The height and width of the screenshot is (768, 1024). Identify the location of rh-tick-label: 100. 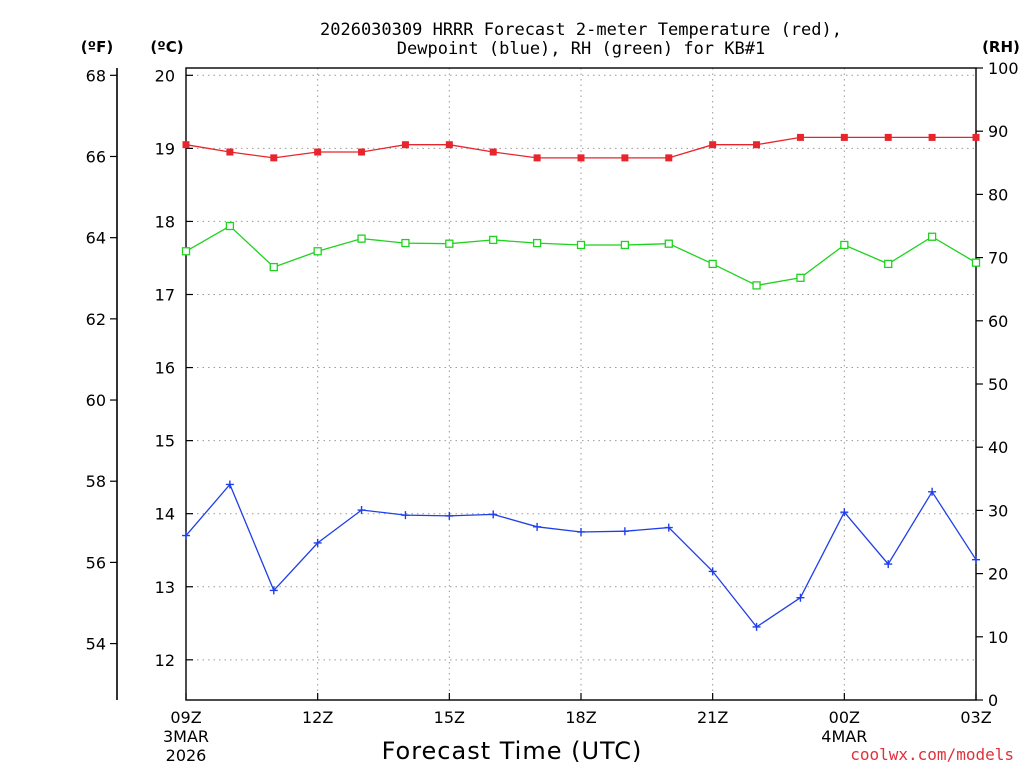
(1003, 68).